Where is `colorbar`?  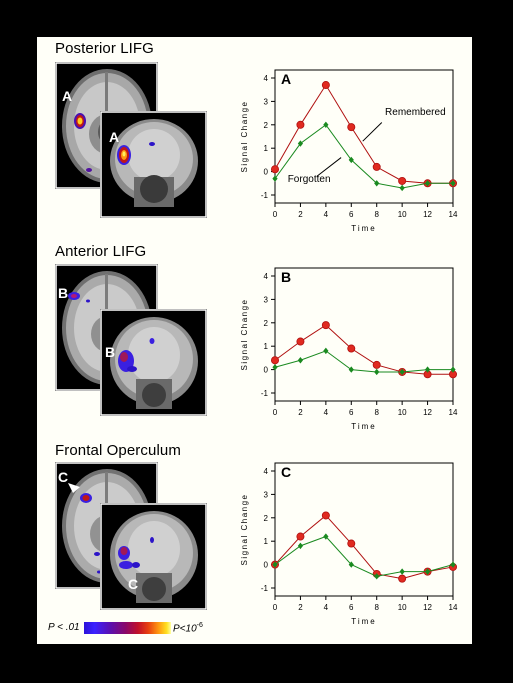
colorbar is located at coordinates (127, 628).